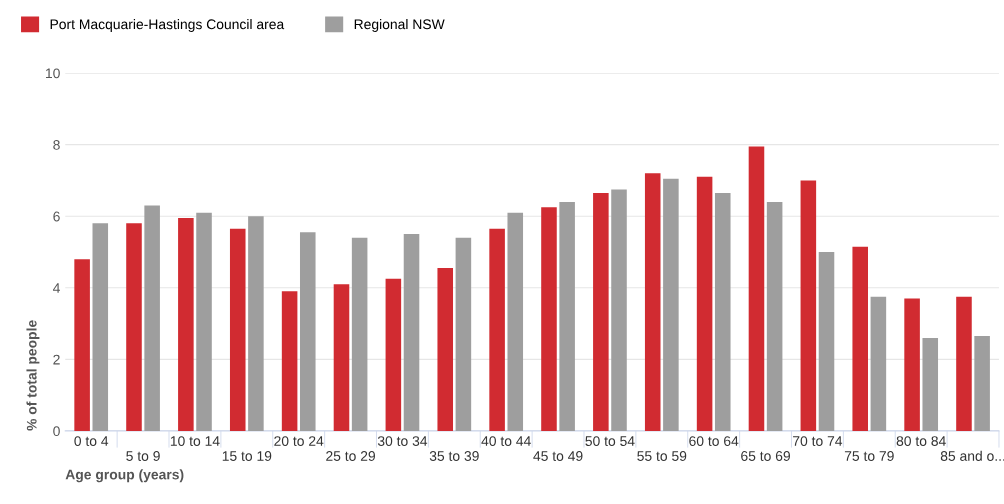 This screenshot has height=504, width=1004. What do you see at coordinates (56, 431) in the screenshot?
I see `y-tick-label: 0` at bounding box center [56, 431].